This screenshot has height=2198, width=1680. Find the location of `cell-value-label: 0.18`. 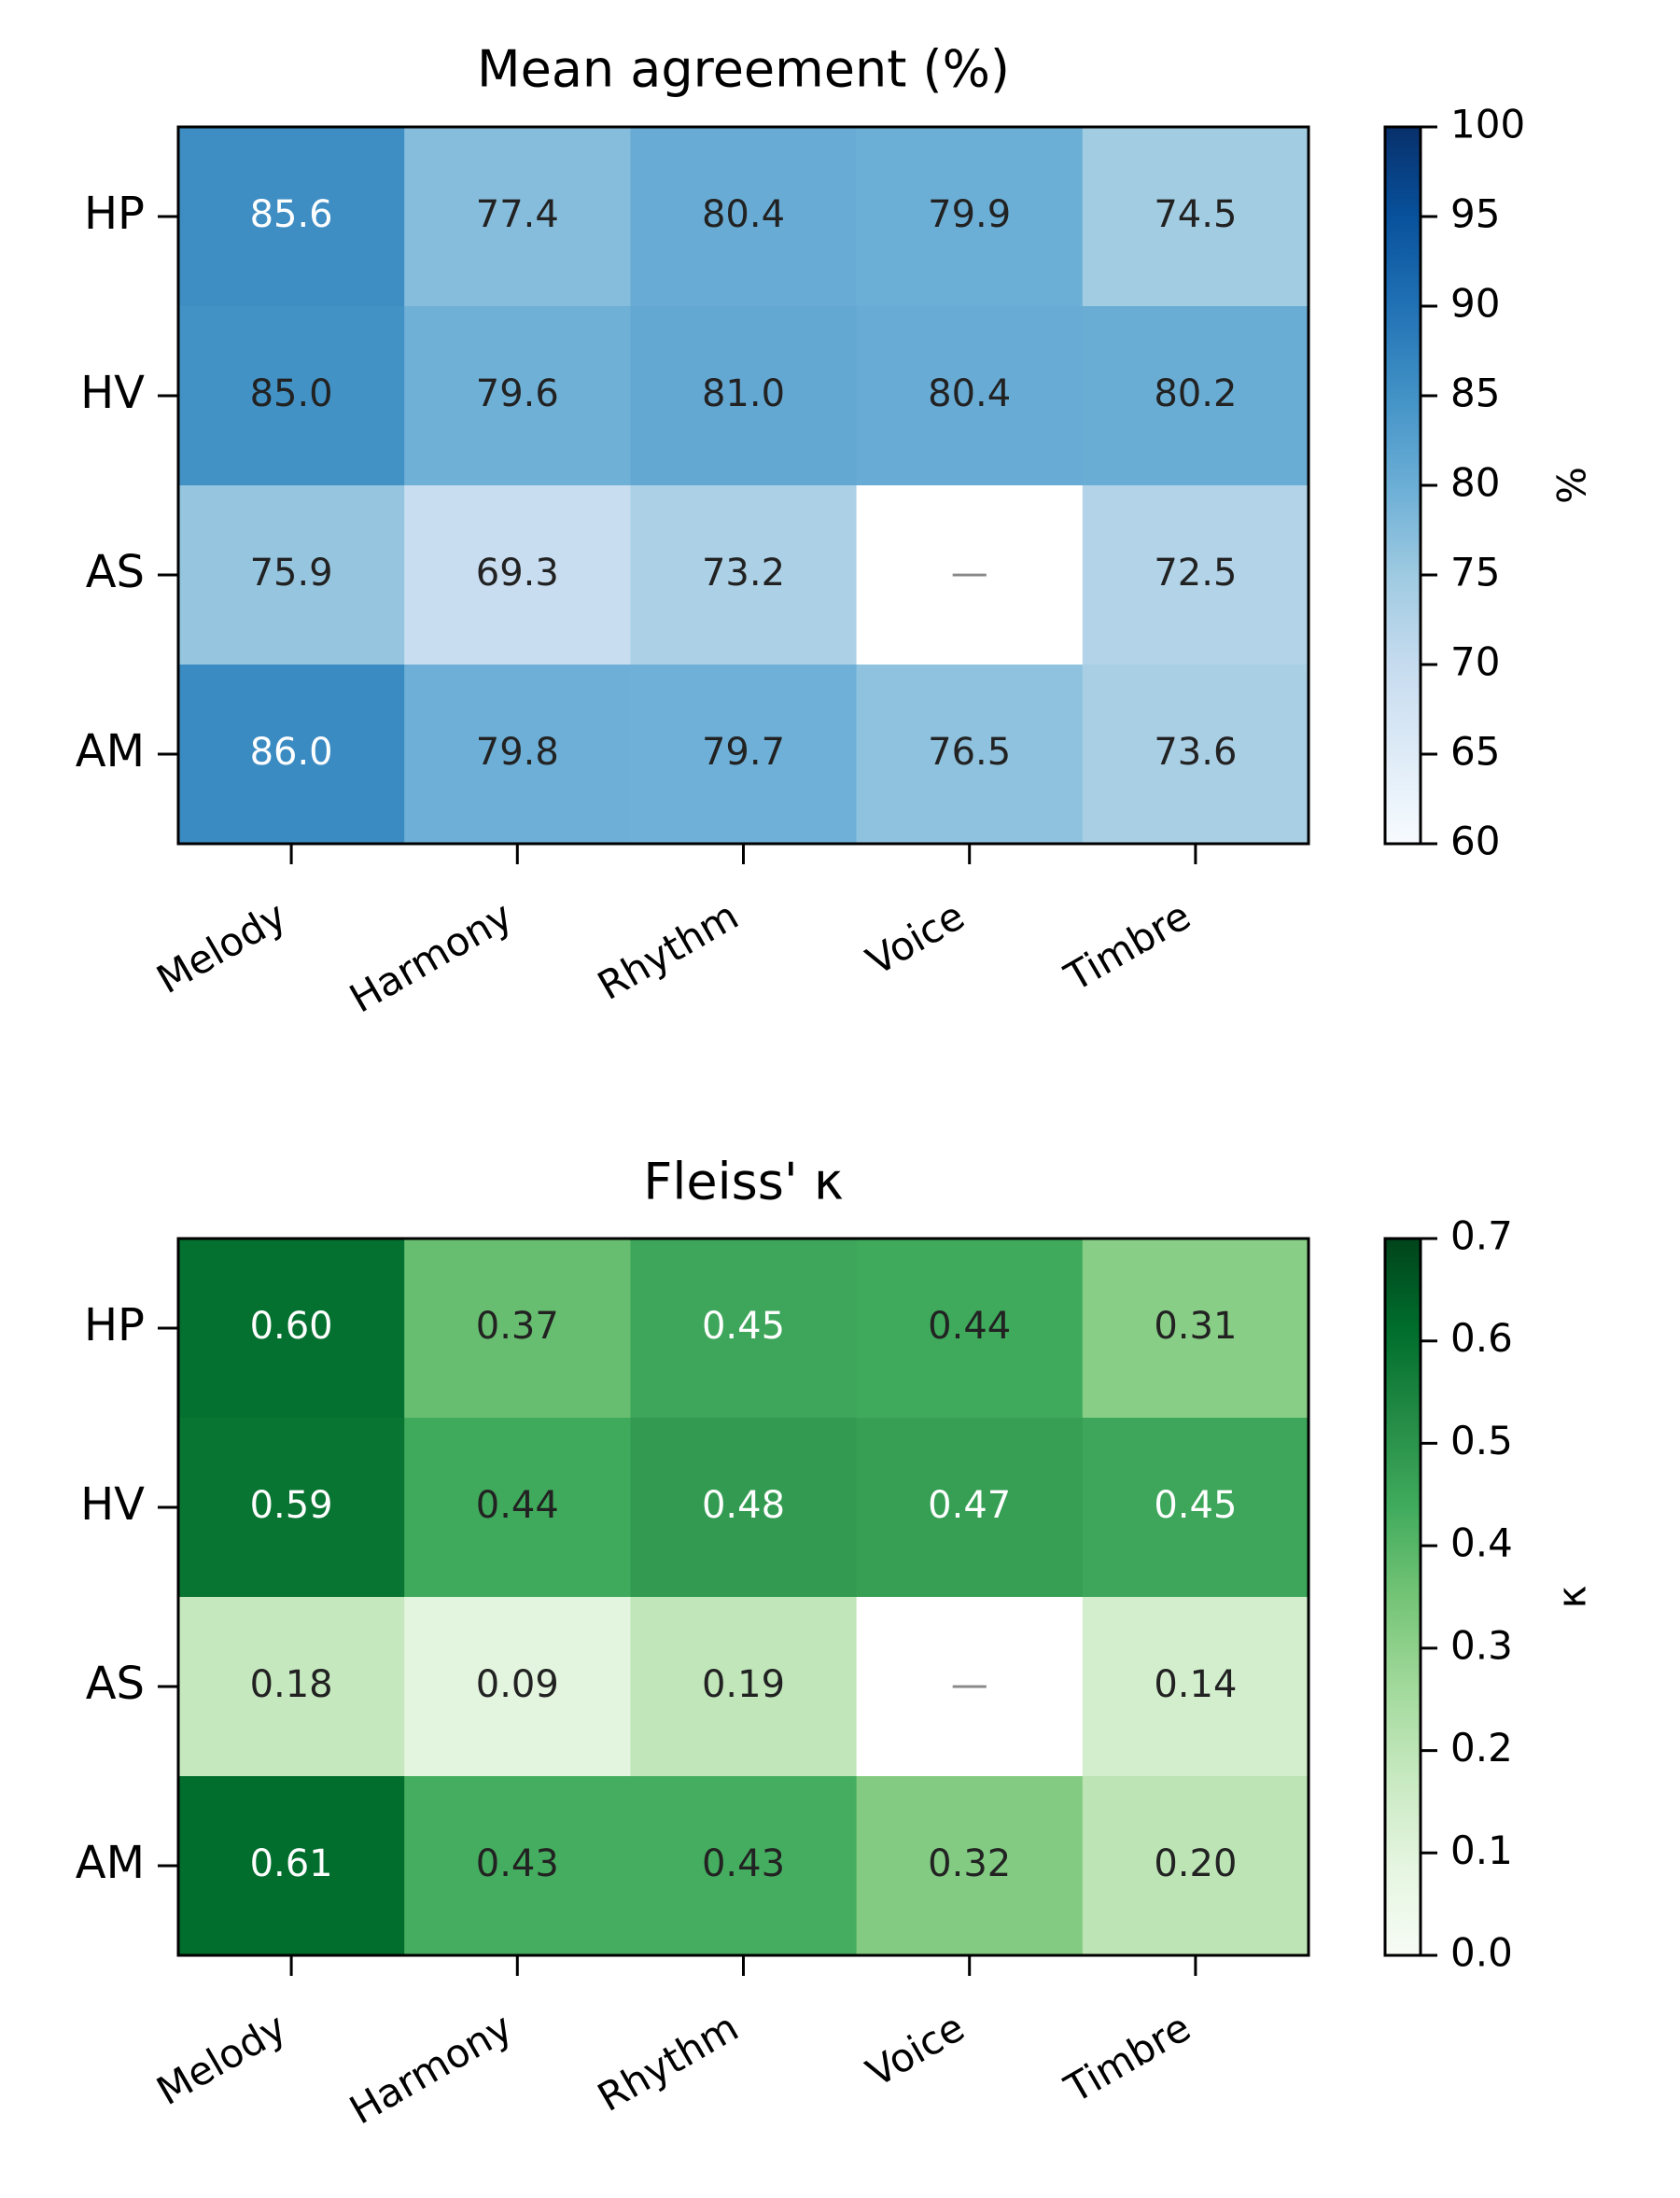

cell-value-label: 0.18 is located at coordinates (291, 1684).